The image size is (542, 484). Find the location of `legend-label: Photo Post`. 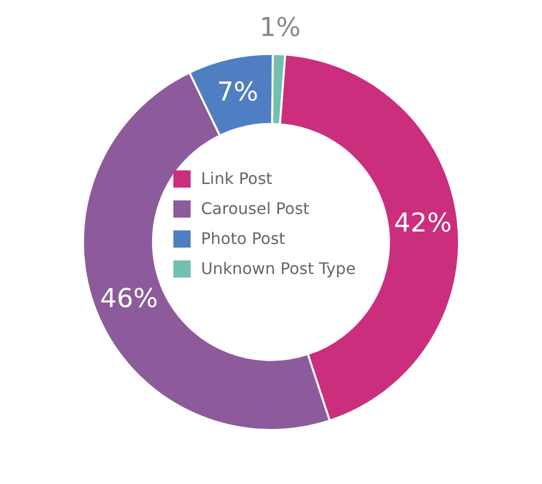

legend-label: Photo Post is located at coordinates (243, 238).